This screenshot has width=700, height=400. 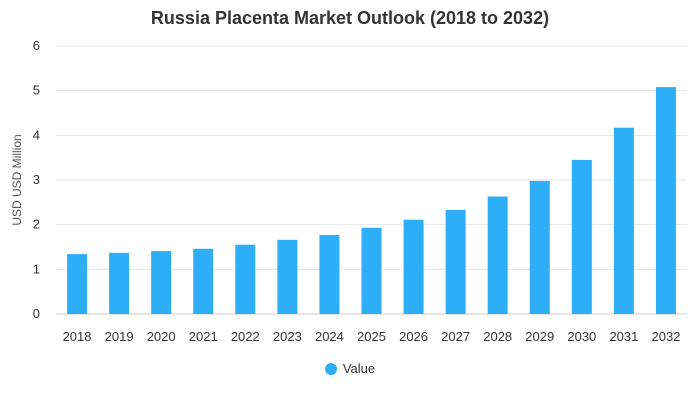 What do you see at coordinates (203, 336) in the screenshot?
I see `x-tick-label: 2021` at bounding box center [203, 336].